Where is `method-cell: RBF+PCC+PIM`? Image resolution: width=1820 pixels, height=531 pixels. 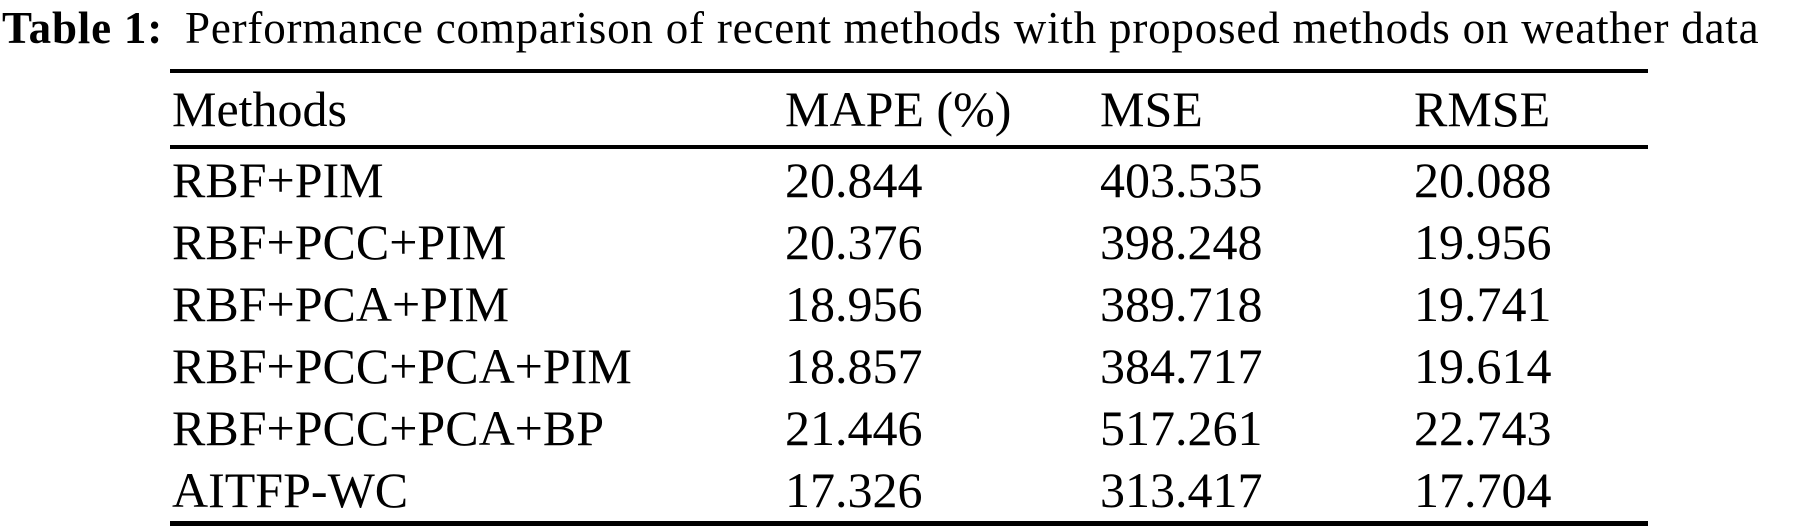 method-cell: RBF+PCC+PIM is located at coordinates (339, 242).